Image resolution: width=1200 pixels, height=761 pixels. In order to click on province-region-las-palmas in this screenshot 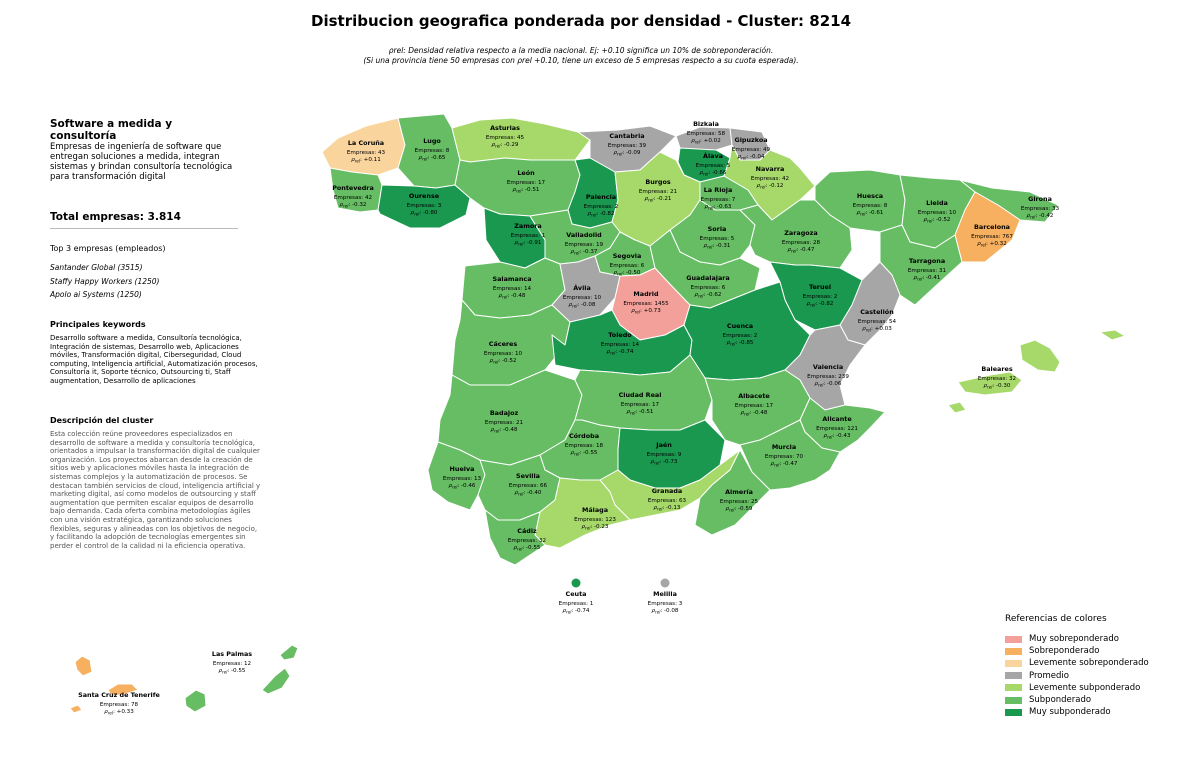, I will do `click(289, 652)`.